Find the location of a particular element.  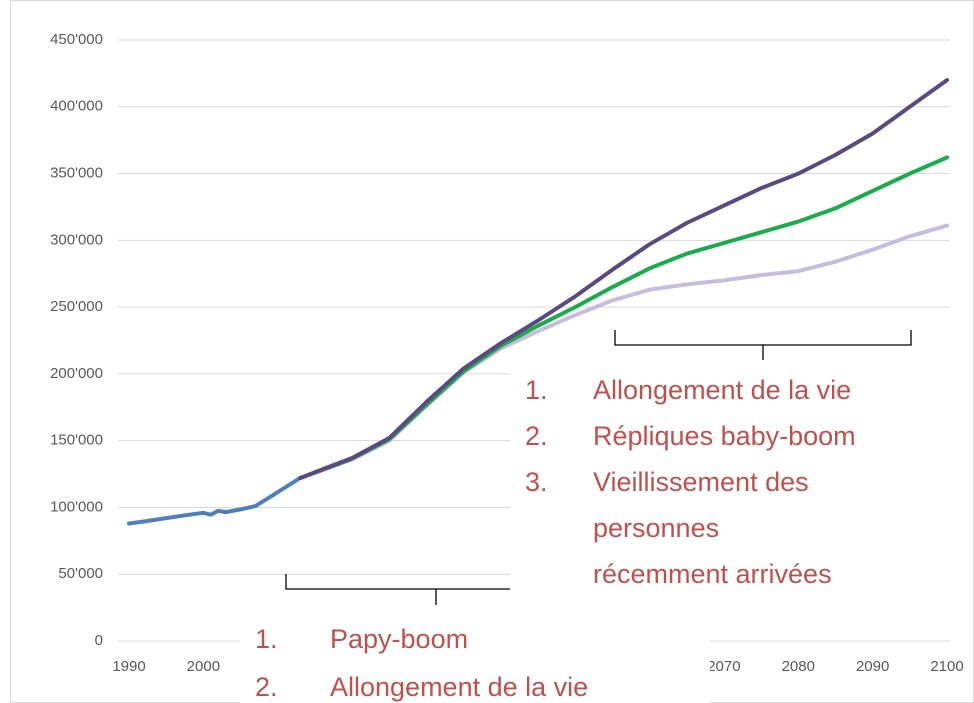

series-line is located at coordinates (214, 501).